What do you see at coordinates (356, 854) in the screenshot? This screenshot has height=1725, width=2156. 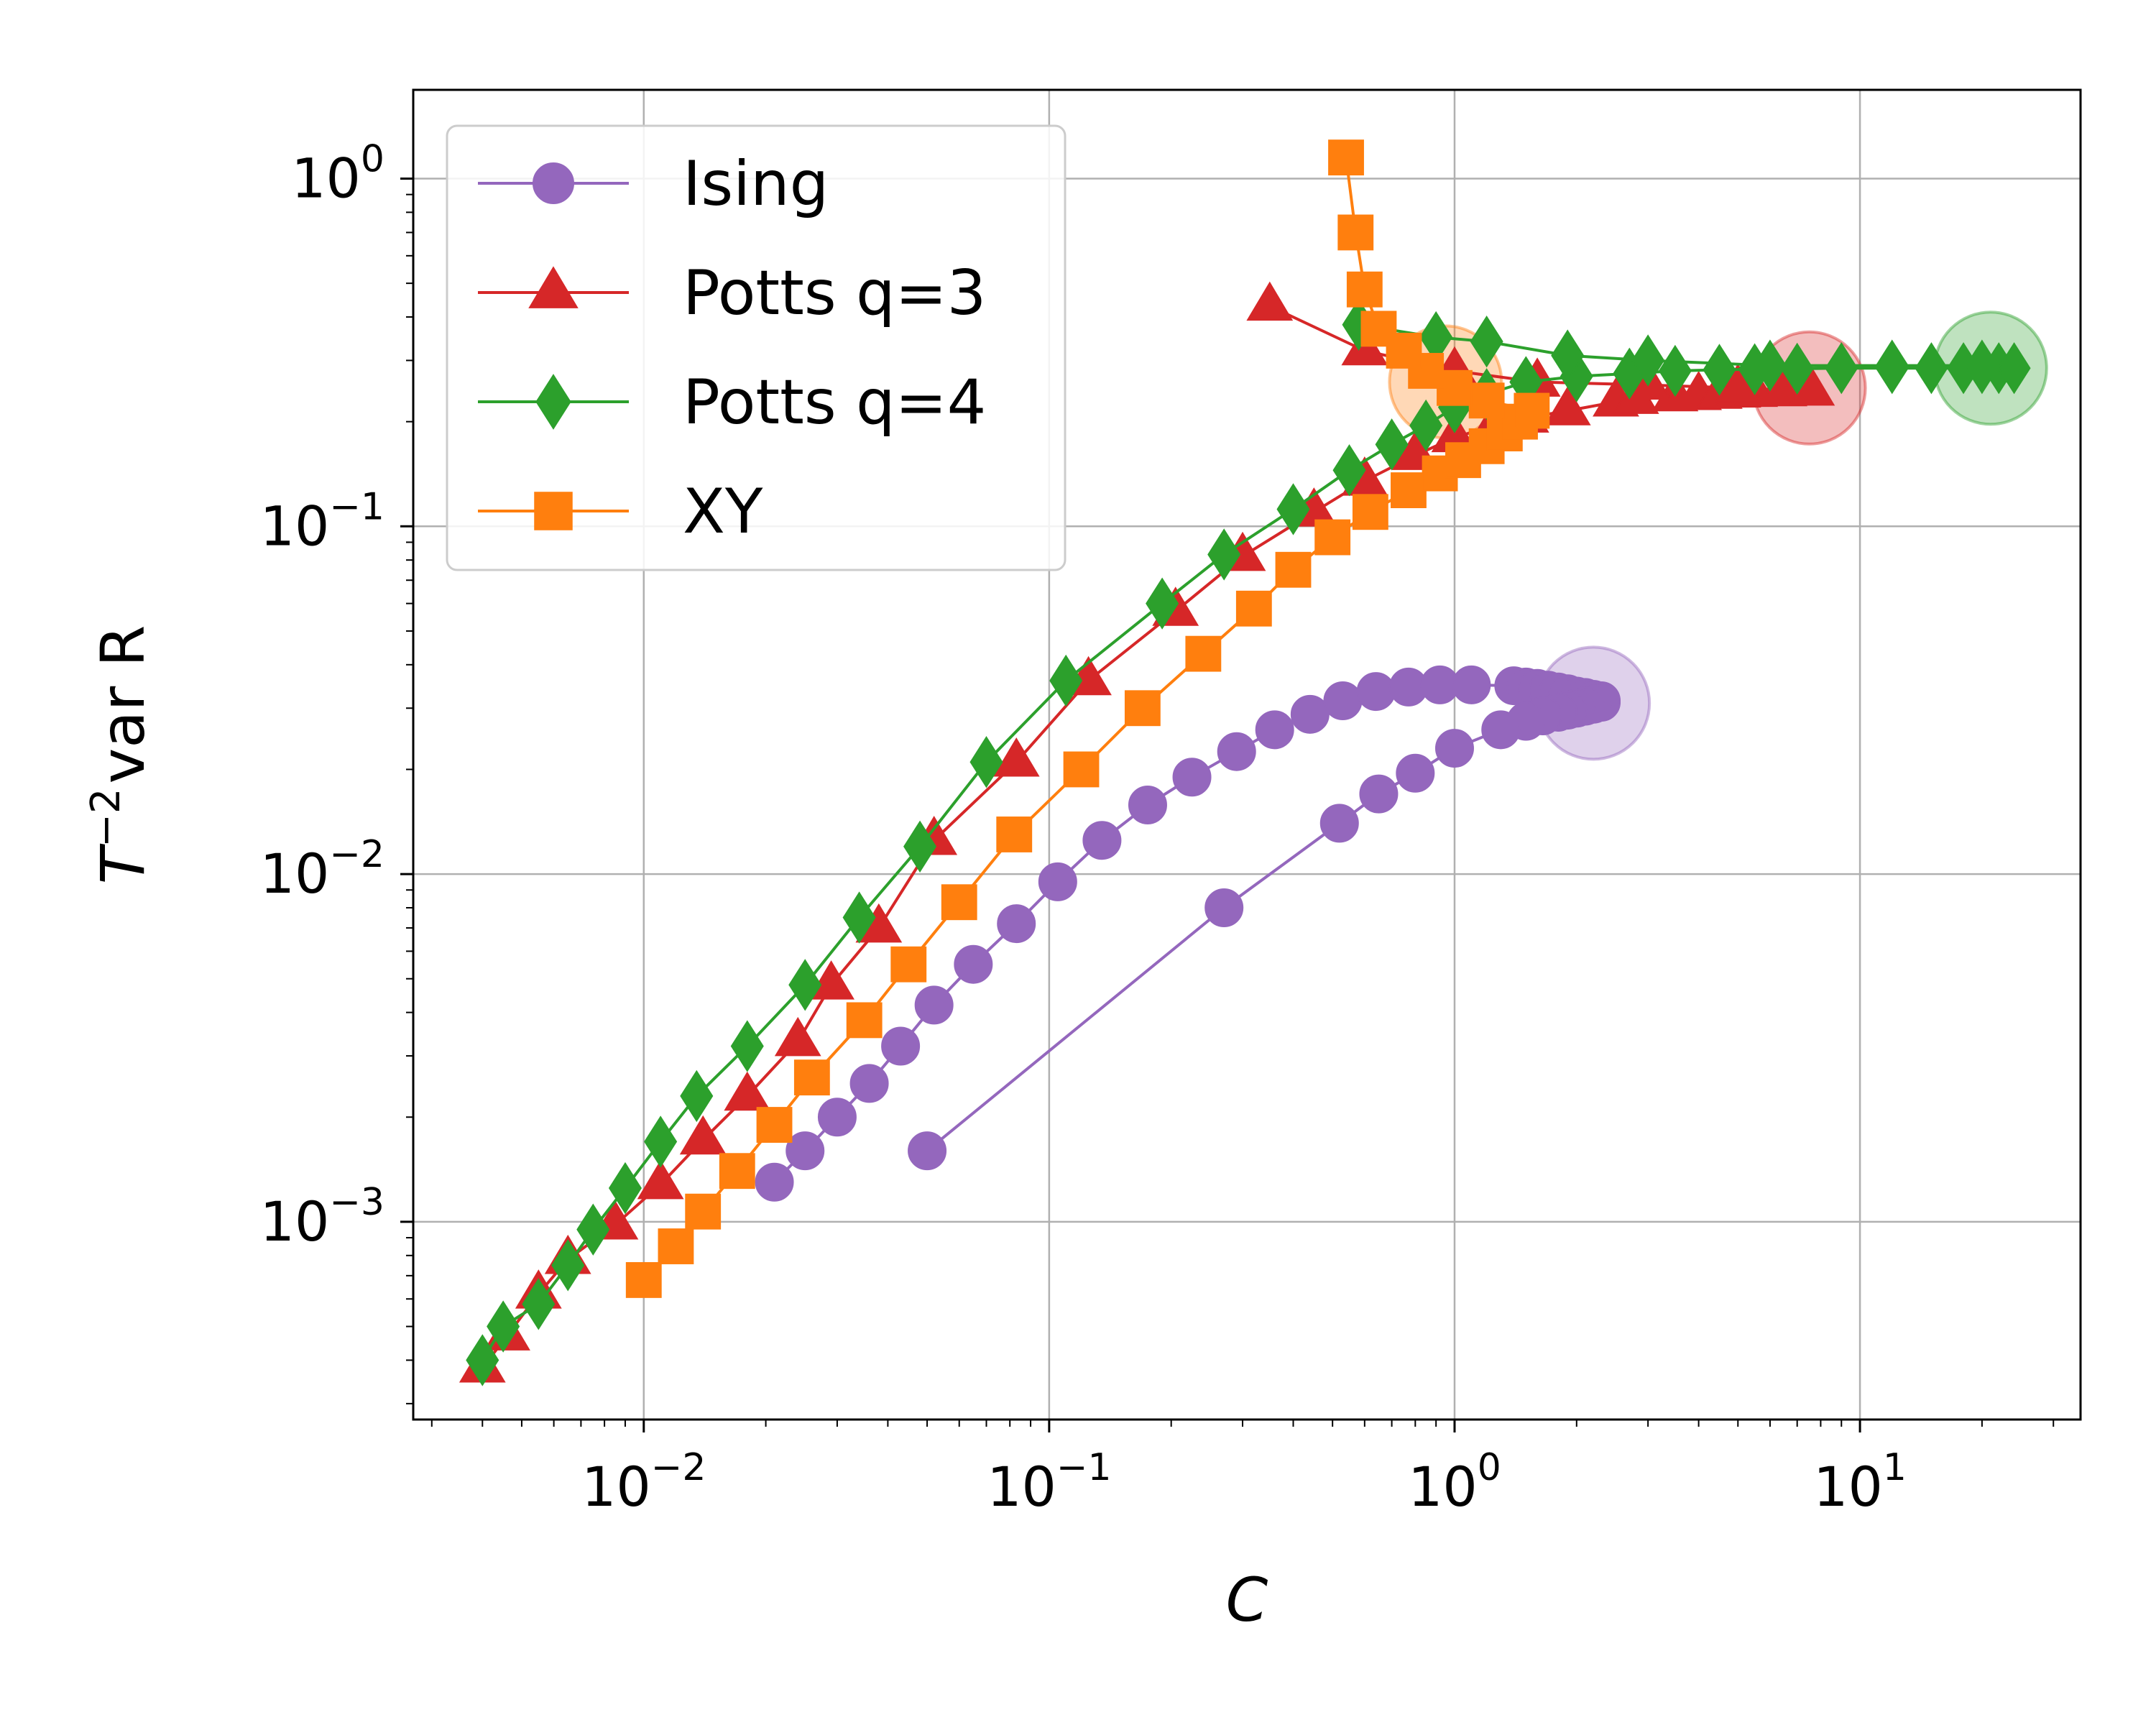 I see `y-tick-exponent: −2` at bounding box center [356, 854].